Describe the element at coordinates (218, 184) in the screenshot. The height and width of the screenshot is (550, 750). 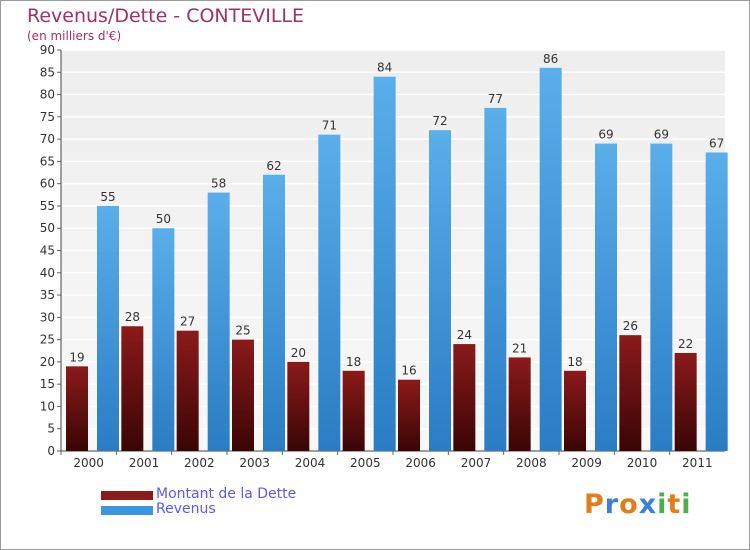
I see `data-label: 58` at that location.